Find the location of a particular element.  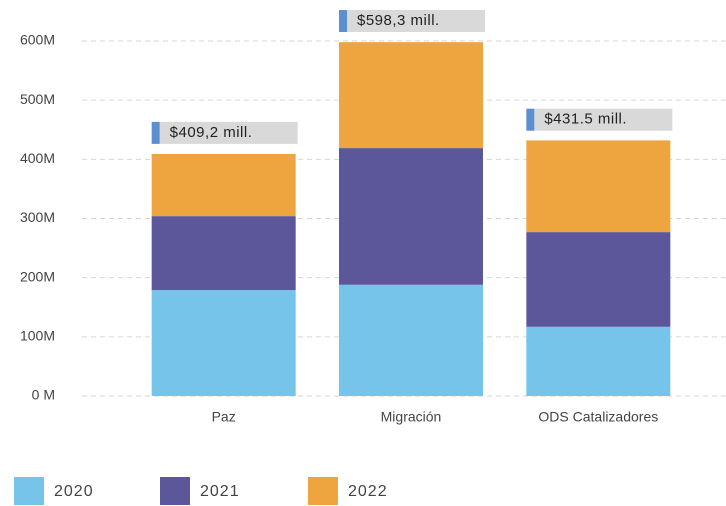

x-tick-label: Paz is located at coordinates (224, 417).